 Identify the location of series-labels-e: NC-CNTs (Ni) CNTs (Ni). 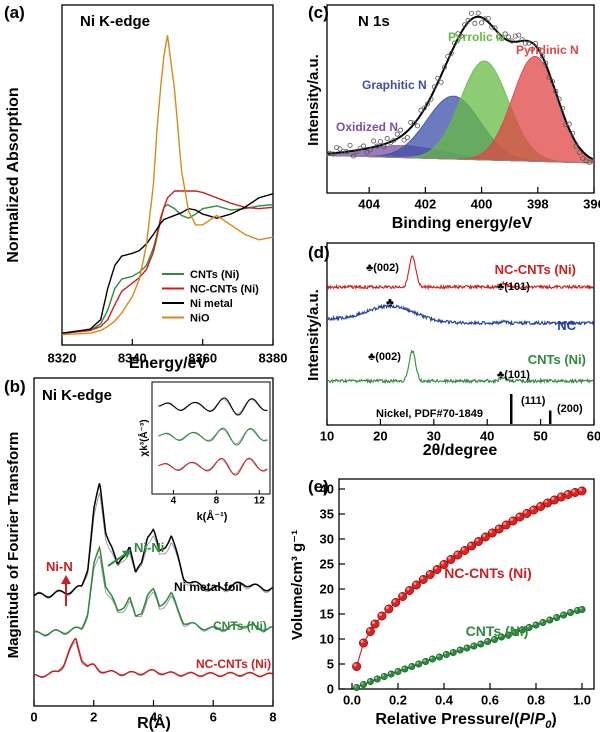
(488, 602).